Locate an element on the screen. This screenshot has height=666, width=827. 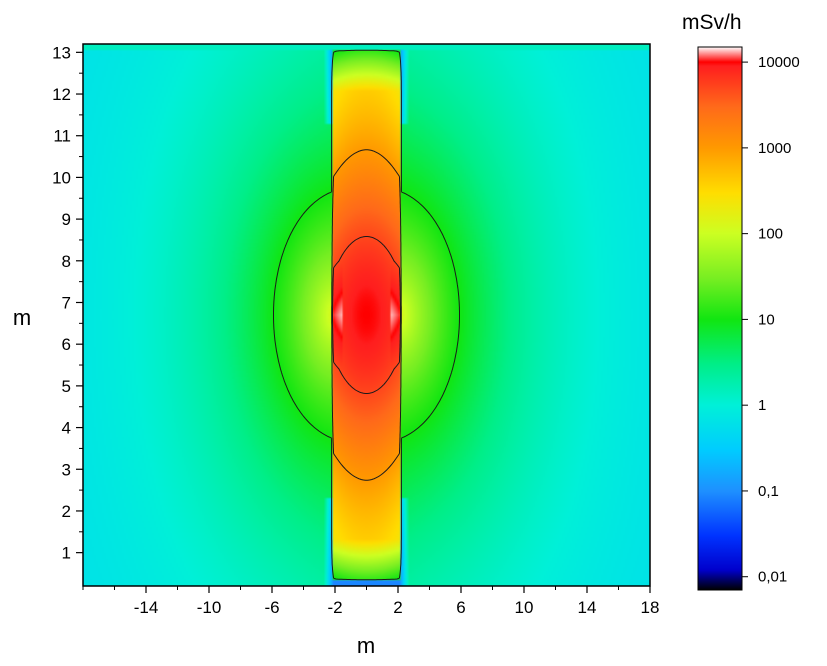
colorbar-tick-label: 0,01 is located at coordinates (772, 577).